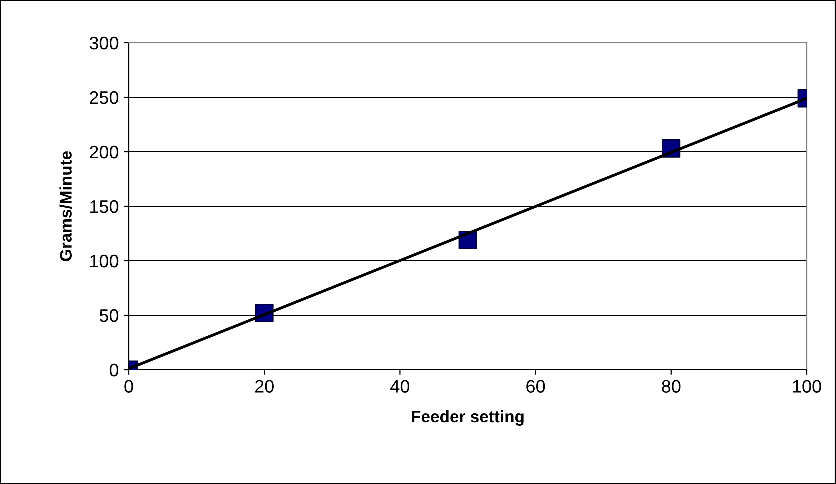 The image size is (836, 484). What do you see at coordinates (468, 418) in the screenshot?
I see `x-axis-title: Feeder setting` at bounding box center [468, 418].